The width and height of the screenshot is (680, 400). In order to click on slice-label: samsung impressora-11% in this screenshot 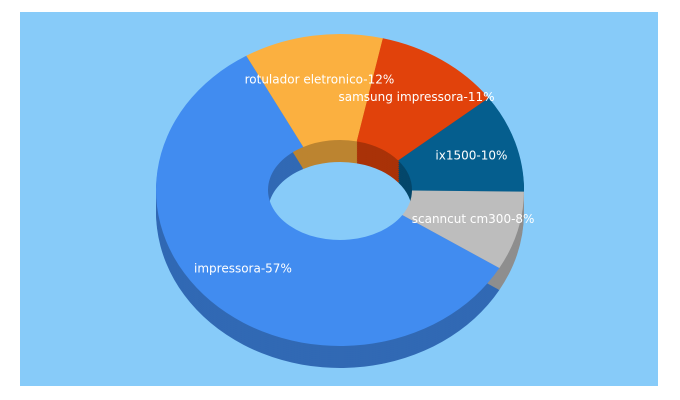, I will do `click(416, 97)`.